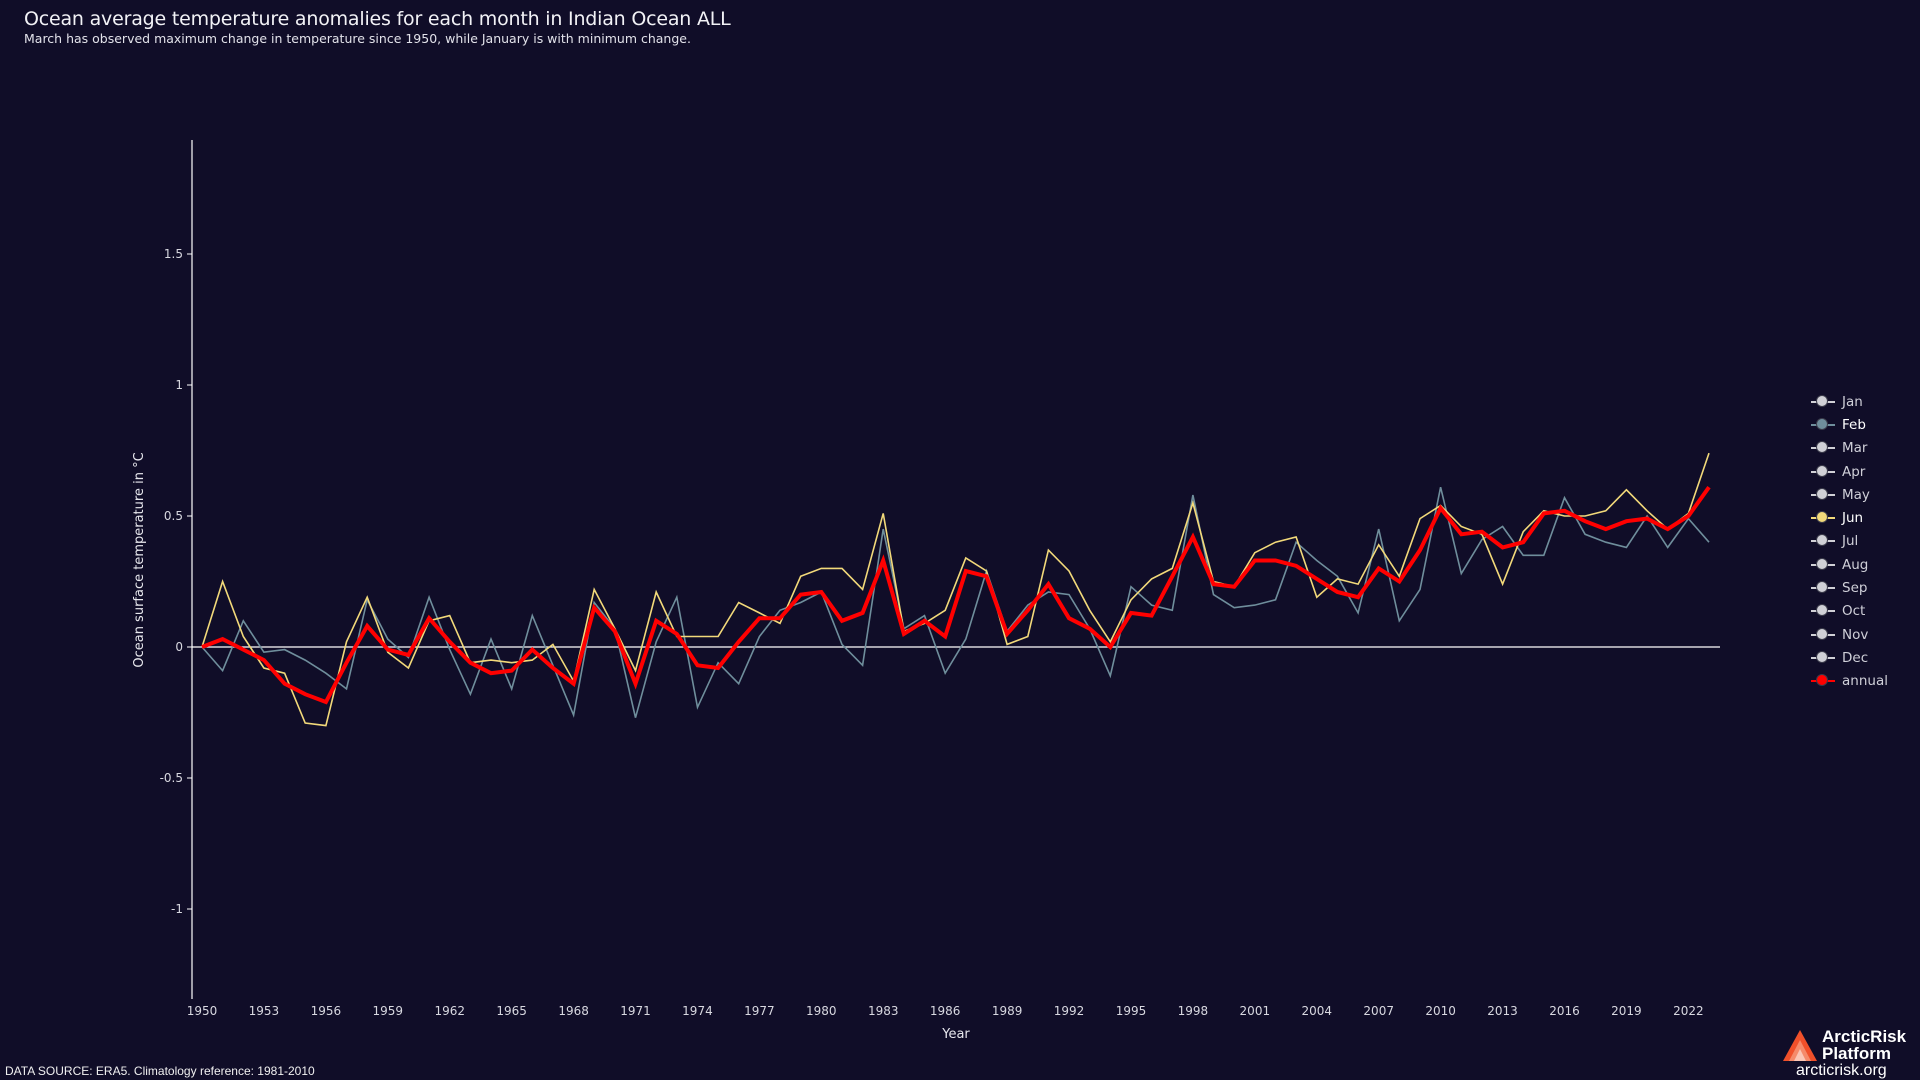  What do you see at coordinates (1854, 424) in the screenshot?
I see `legend-label: Feb` at bounding box center [1854, 424].